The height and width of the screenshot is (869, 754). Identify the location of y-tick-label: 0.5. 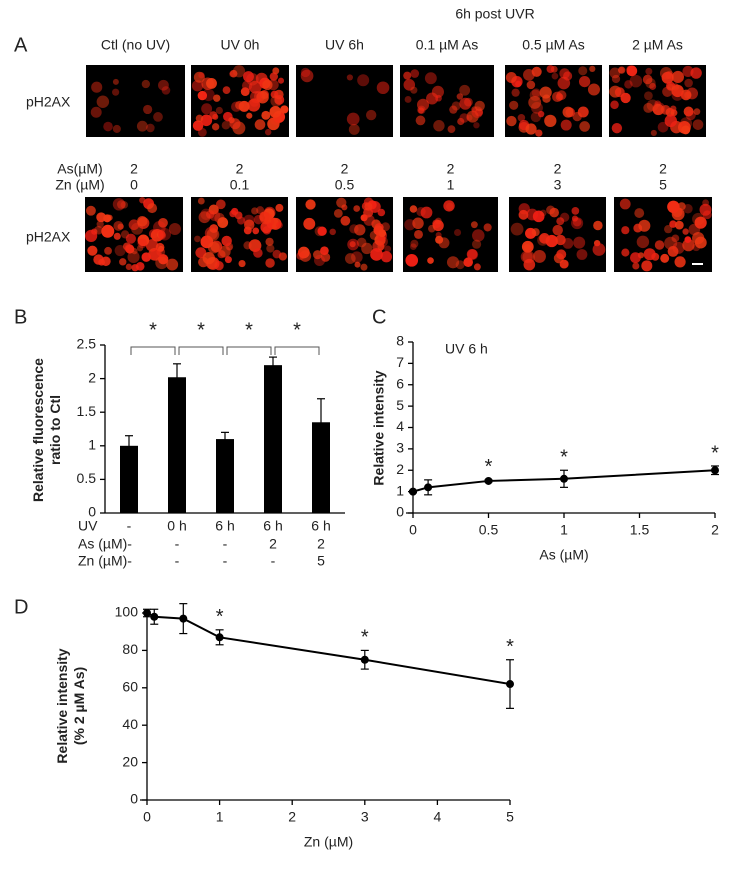
(87, 478).